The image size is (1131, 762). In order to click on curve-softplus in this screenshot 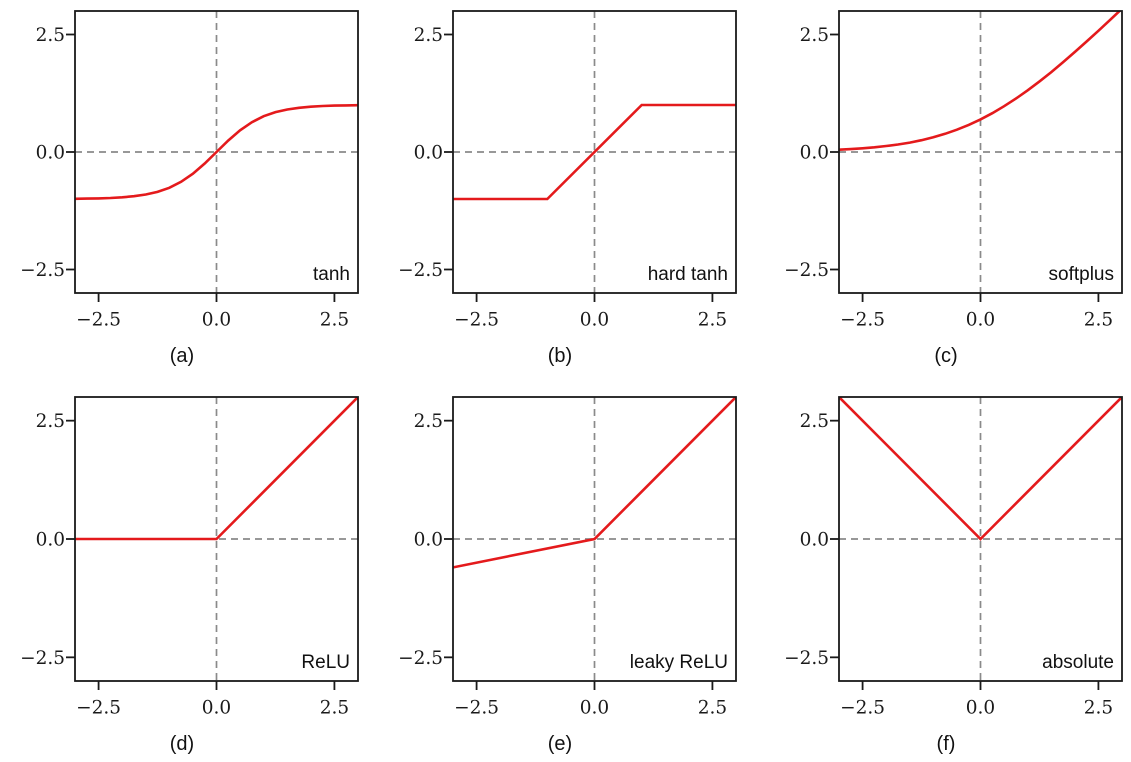, I will do `click(980, 81)`.